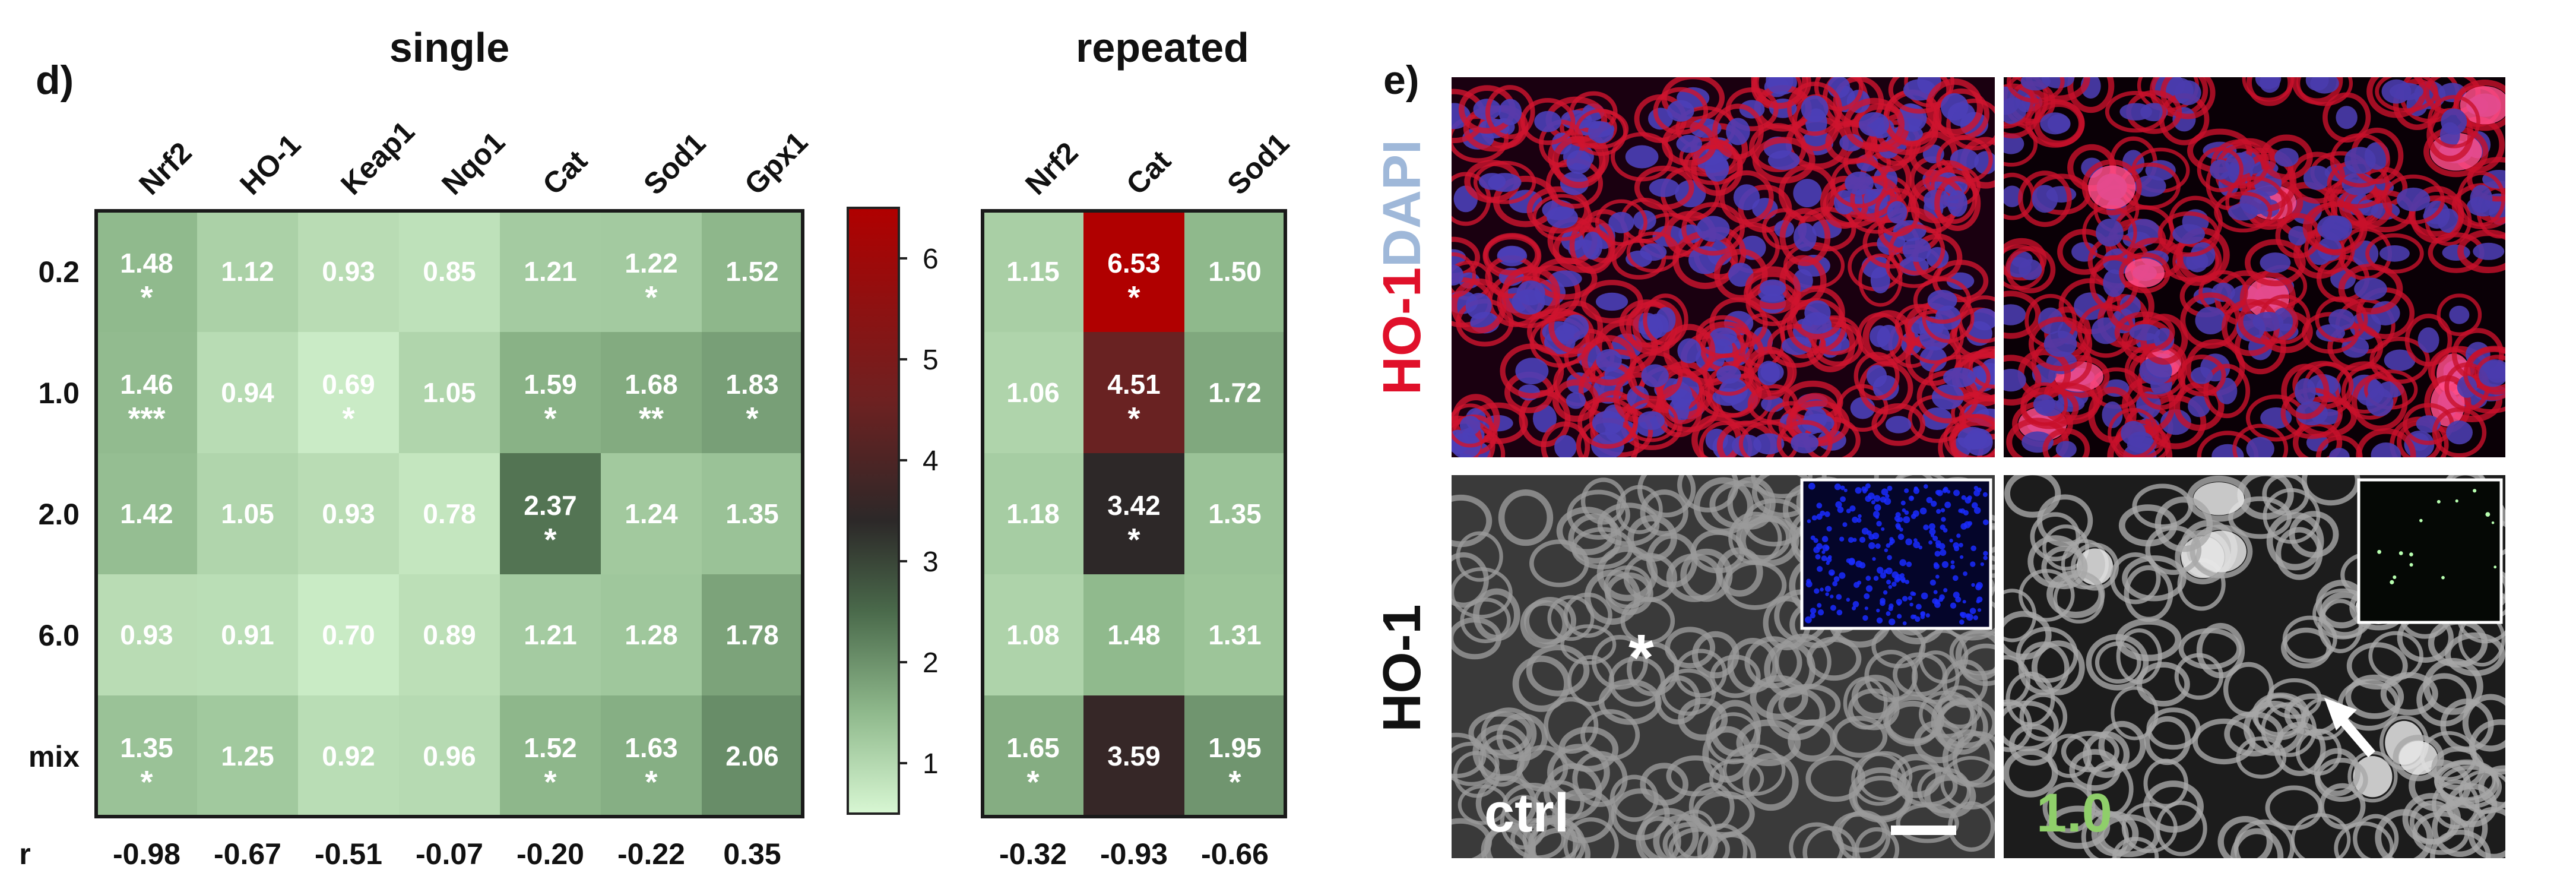 This screenshot has width=2576, height=895. Describe the element at coordinates (893, 511) in the screenshot. I see `colorbar: 1 2 3 4 5 6` at that location.